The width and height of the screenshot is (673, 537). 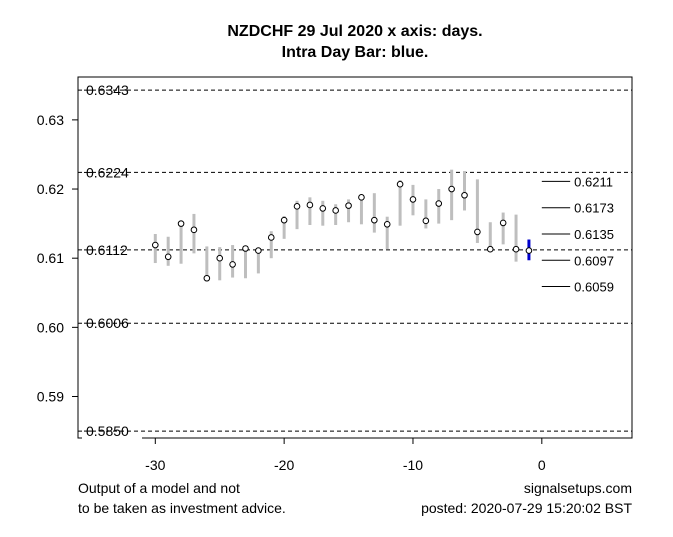 I want to click on y-tick-label: 0.61, so click(x=50, y=258).